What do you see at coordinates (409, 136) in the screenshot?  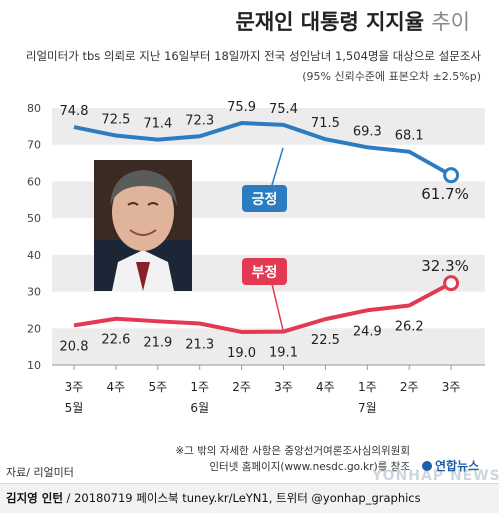 I see `positive-value-label: 68.1` at bounding box center [409, 136].